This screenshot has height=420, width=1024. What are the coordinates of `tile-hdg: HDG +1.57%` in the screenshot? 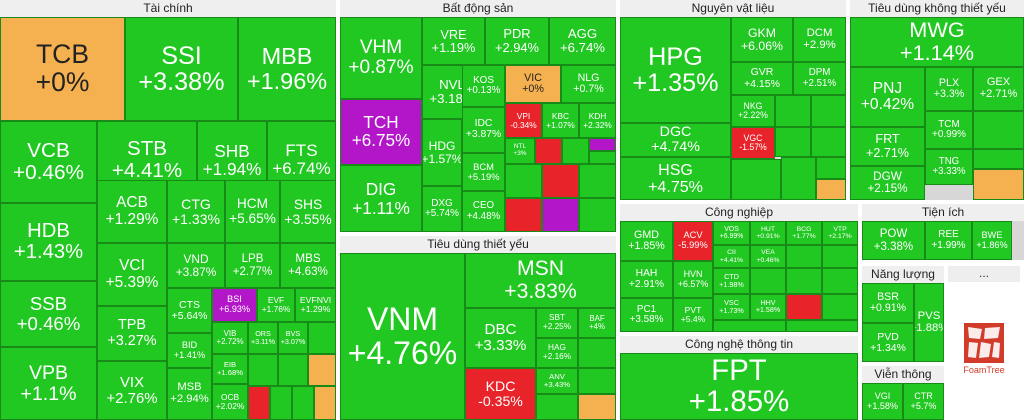 It's located at (442, 152).